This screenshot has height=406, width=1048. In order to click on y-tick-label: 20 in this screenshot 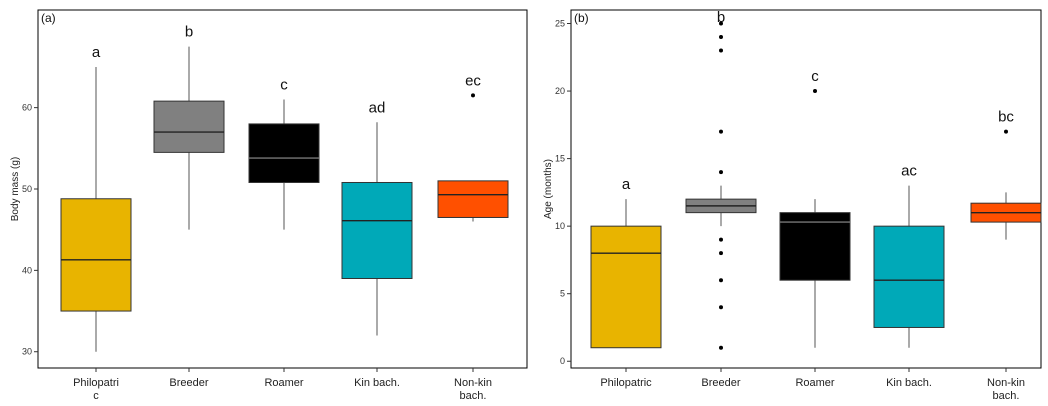, I will do `click(560, 91)`.